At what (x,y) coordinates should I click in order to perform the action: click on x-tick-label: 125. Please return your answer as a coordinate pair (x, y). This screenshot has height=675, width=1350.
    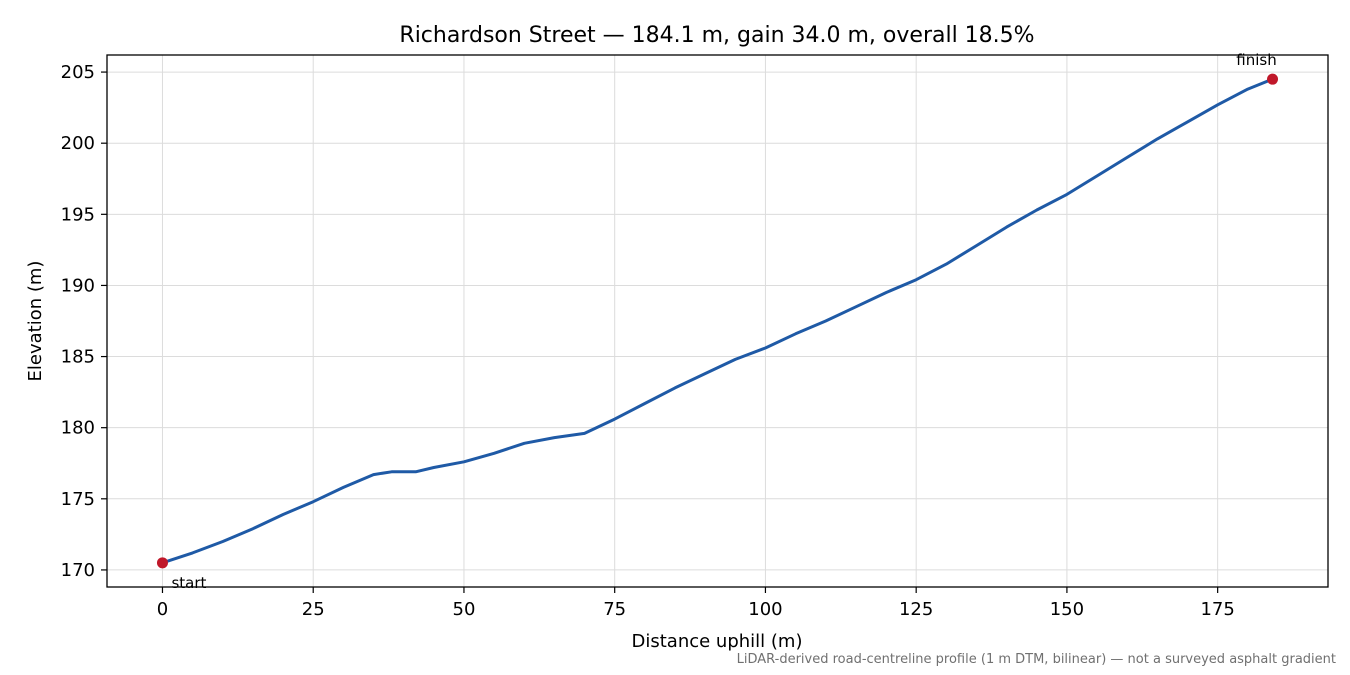
    Looking at the image, I should click on (916, 609).